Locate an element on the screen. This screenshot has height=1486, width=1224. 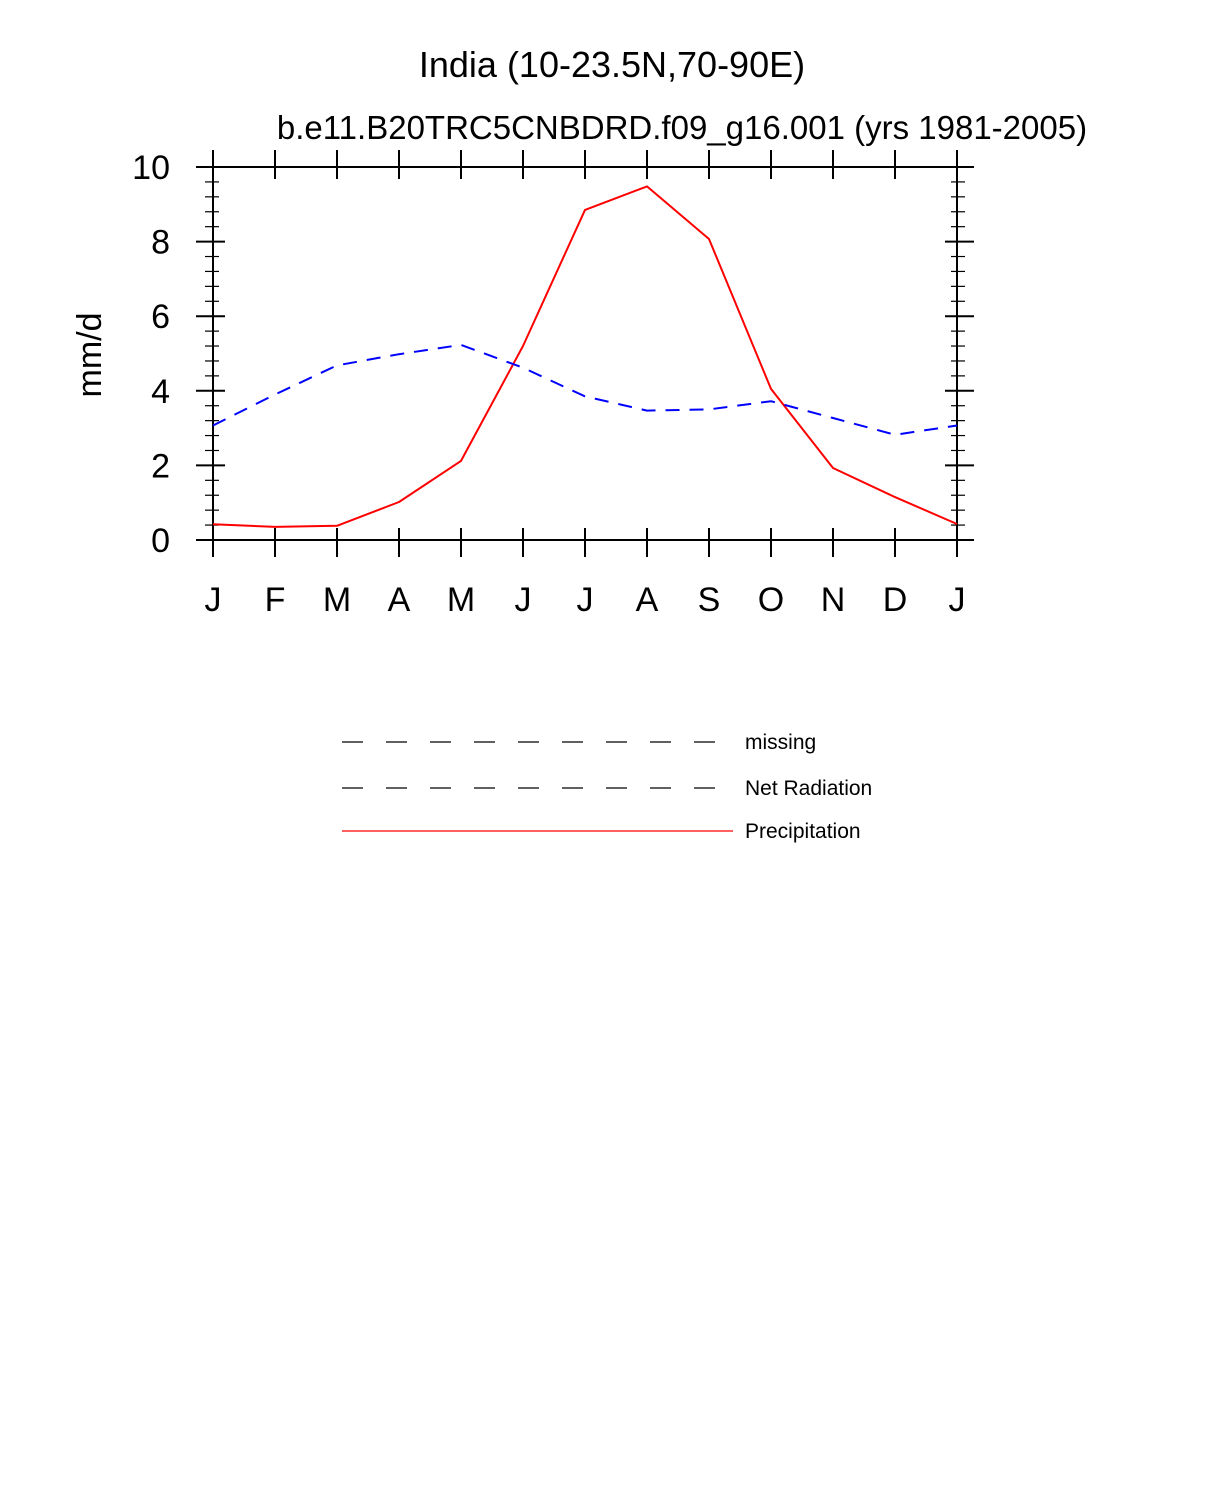
legend-label: missing is located at coordinates (780, 742).